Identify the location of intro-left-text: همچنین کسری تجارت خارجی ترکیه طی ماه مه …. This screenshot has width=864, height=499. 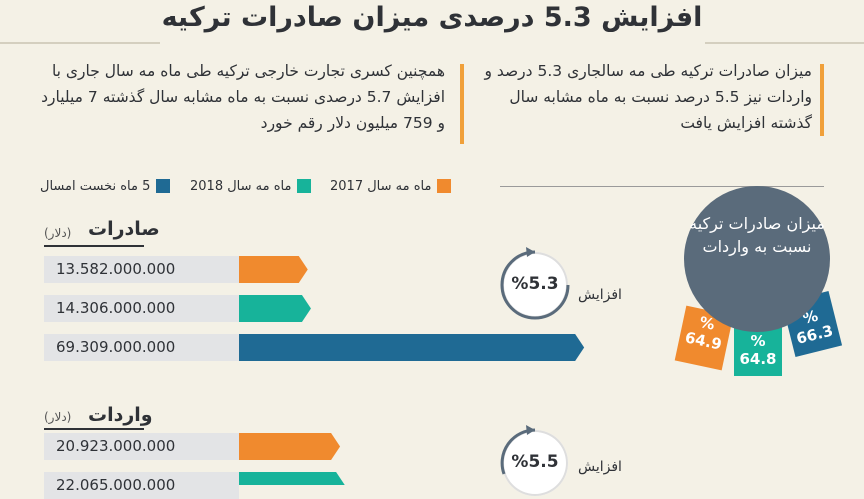
(243, 97).